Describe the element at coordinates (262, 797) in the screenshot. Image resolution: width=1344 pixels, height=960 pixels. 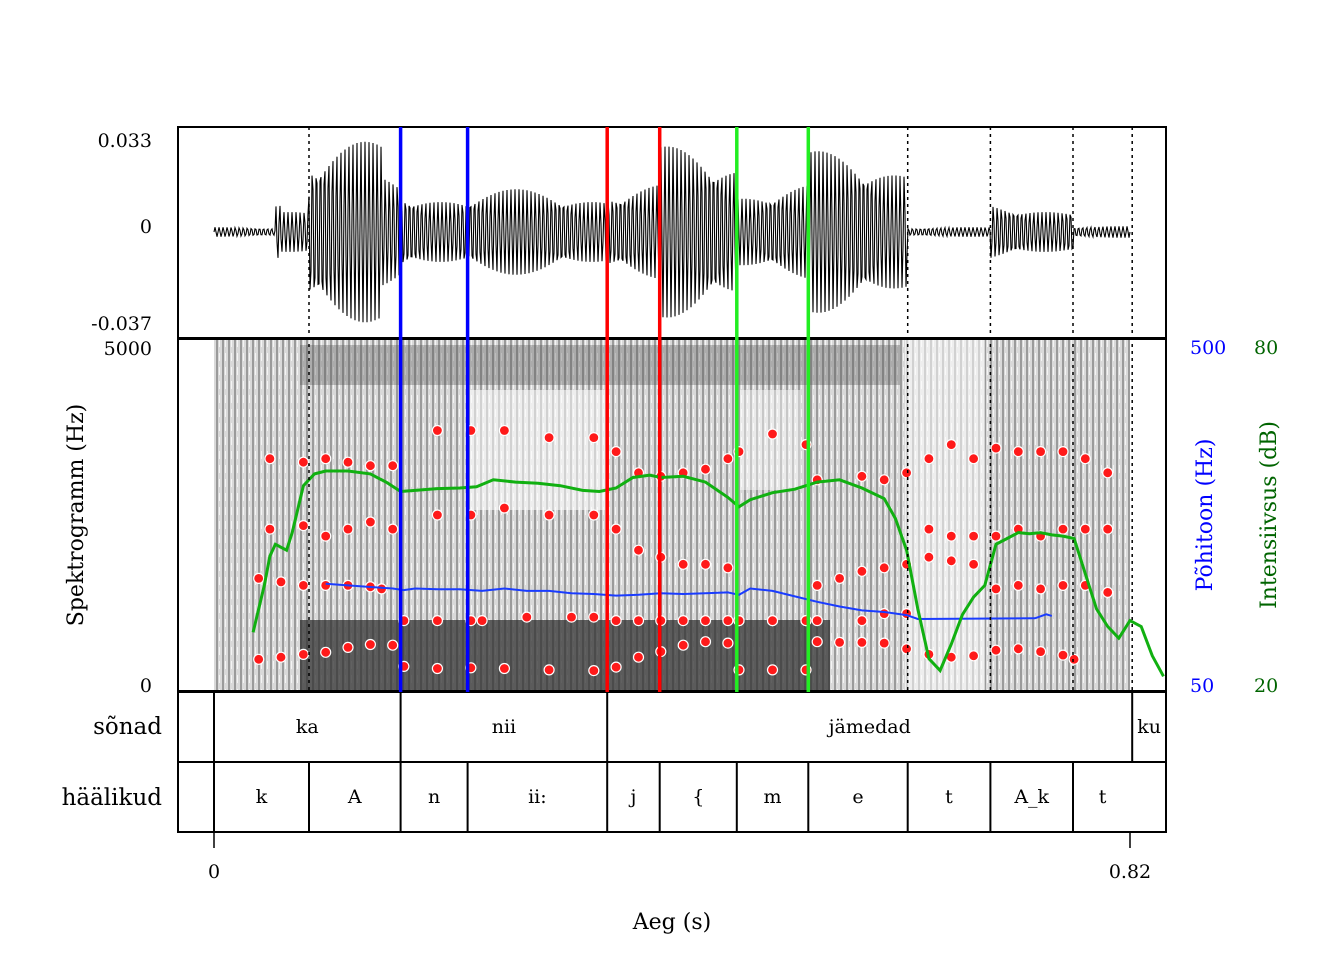
I see `tier-interval-label: k` at that location.